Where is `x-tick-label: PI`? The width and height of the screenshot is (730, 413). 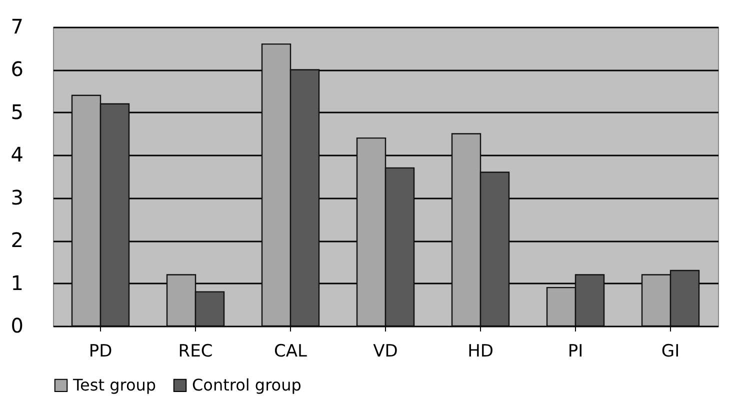
x-tick-label: PI is located at coordinates (576, 352).